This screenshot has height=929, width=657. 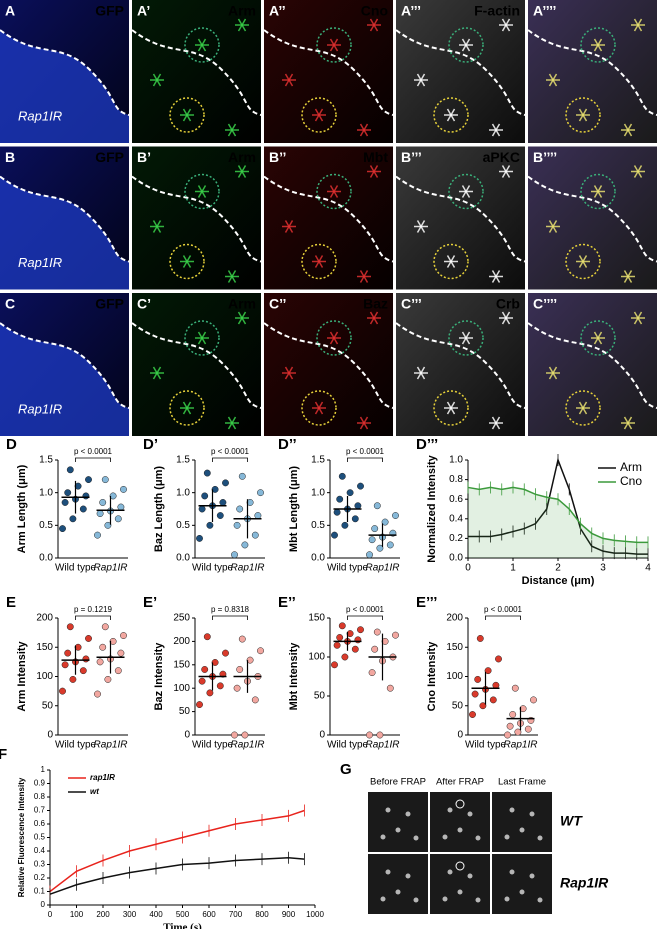 What do you see at coordinates (40, 864) in the screenshot?
I see `y-tick-label: 0.3` at bounding box center [40, 864].